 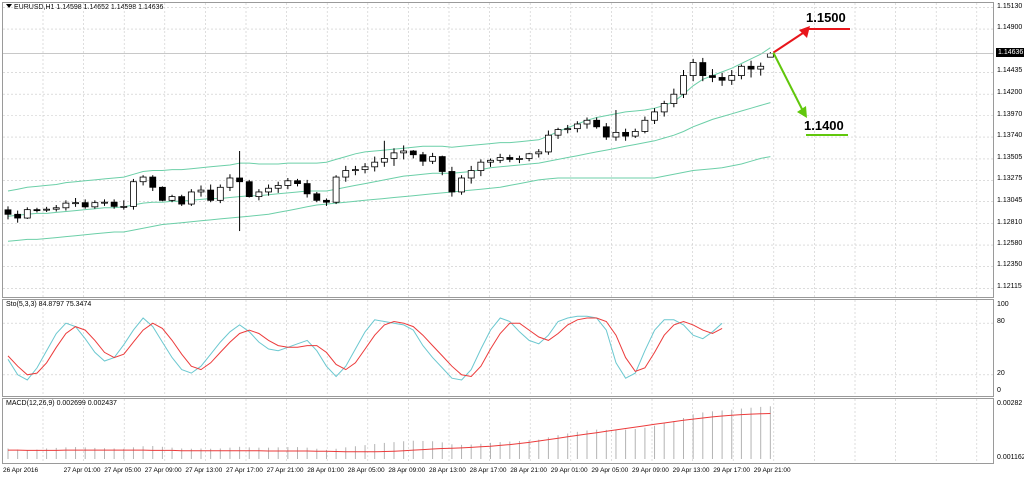 I want to click on dropdown-triangle-icon, so click(x=9, y=6).